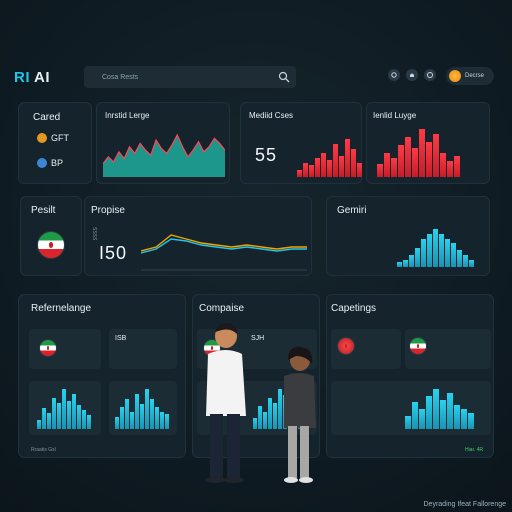  What do you see at coordinates (284, 77) in the screenshot?
I see `search-icon` at bounding box center [284, 77].